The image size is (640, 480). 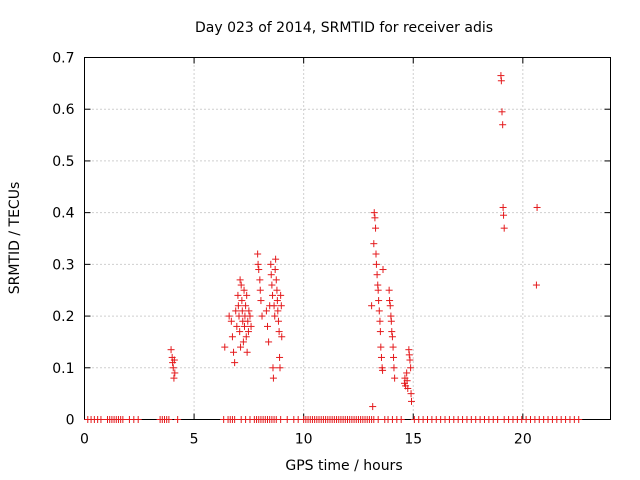 What do you see at coordinates (63, 59) in the screenshot?
I see `y-tick-label: 0.7` at bounding box center [63, 59].